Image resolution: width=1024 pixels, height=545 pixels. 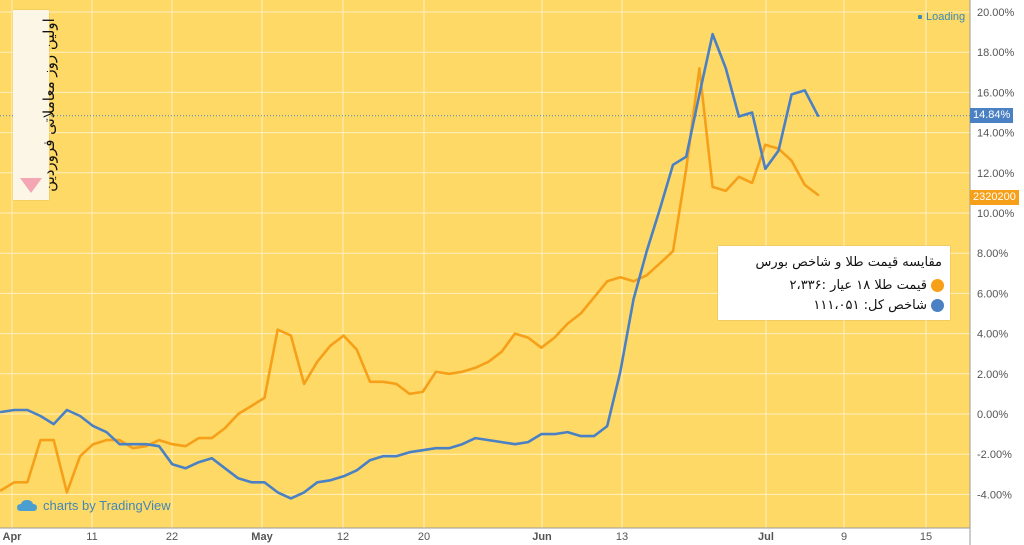 I want to click on y-tick-label: 18.00%, so click(x=996, y=53).